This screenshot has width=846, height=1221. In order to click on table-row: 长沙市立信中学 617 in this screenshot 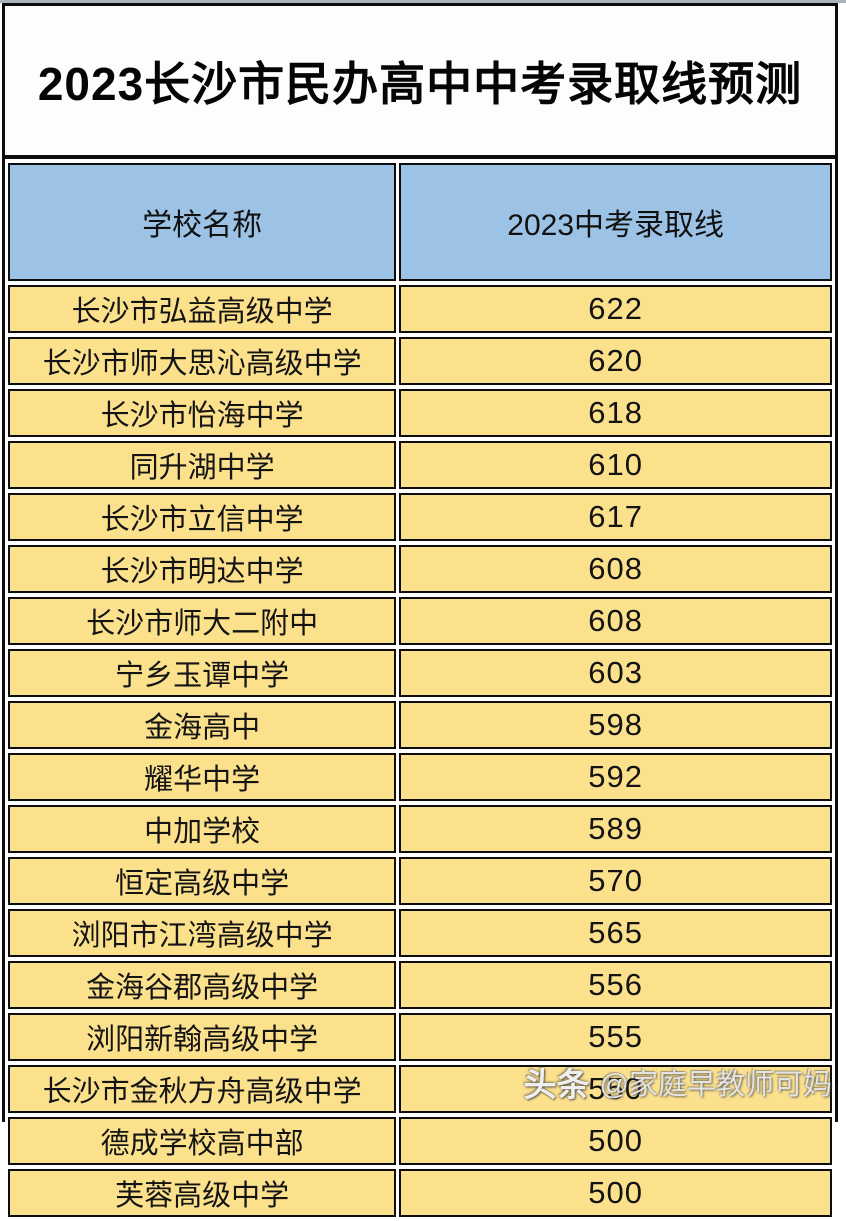, I will do `click(420, 517)`.